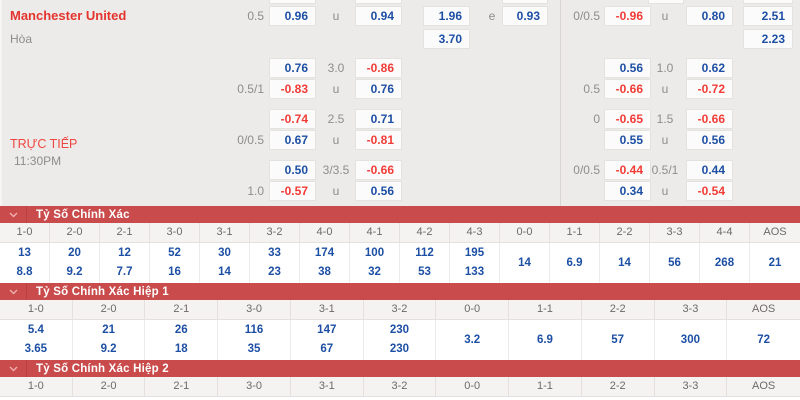 Image resolution: width=800 pixels, height=400 pixels. What do you see at coordinates (709, 68) in the screenshot?
I see `odds-ou2-odds-row3: 0.62` at bounding box center [709, 68].